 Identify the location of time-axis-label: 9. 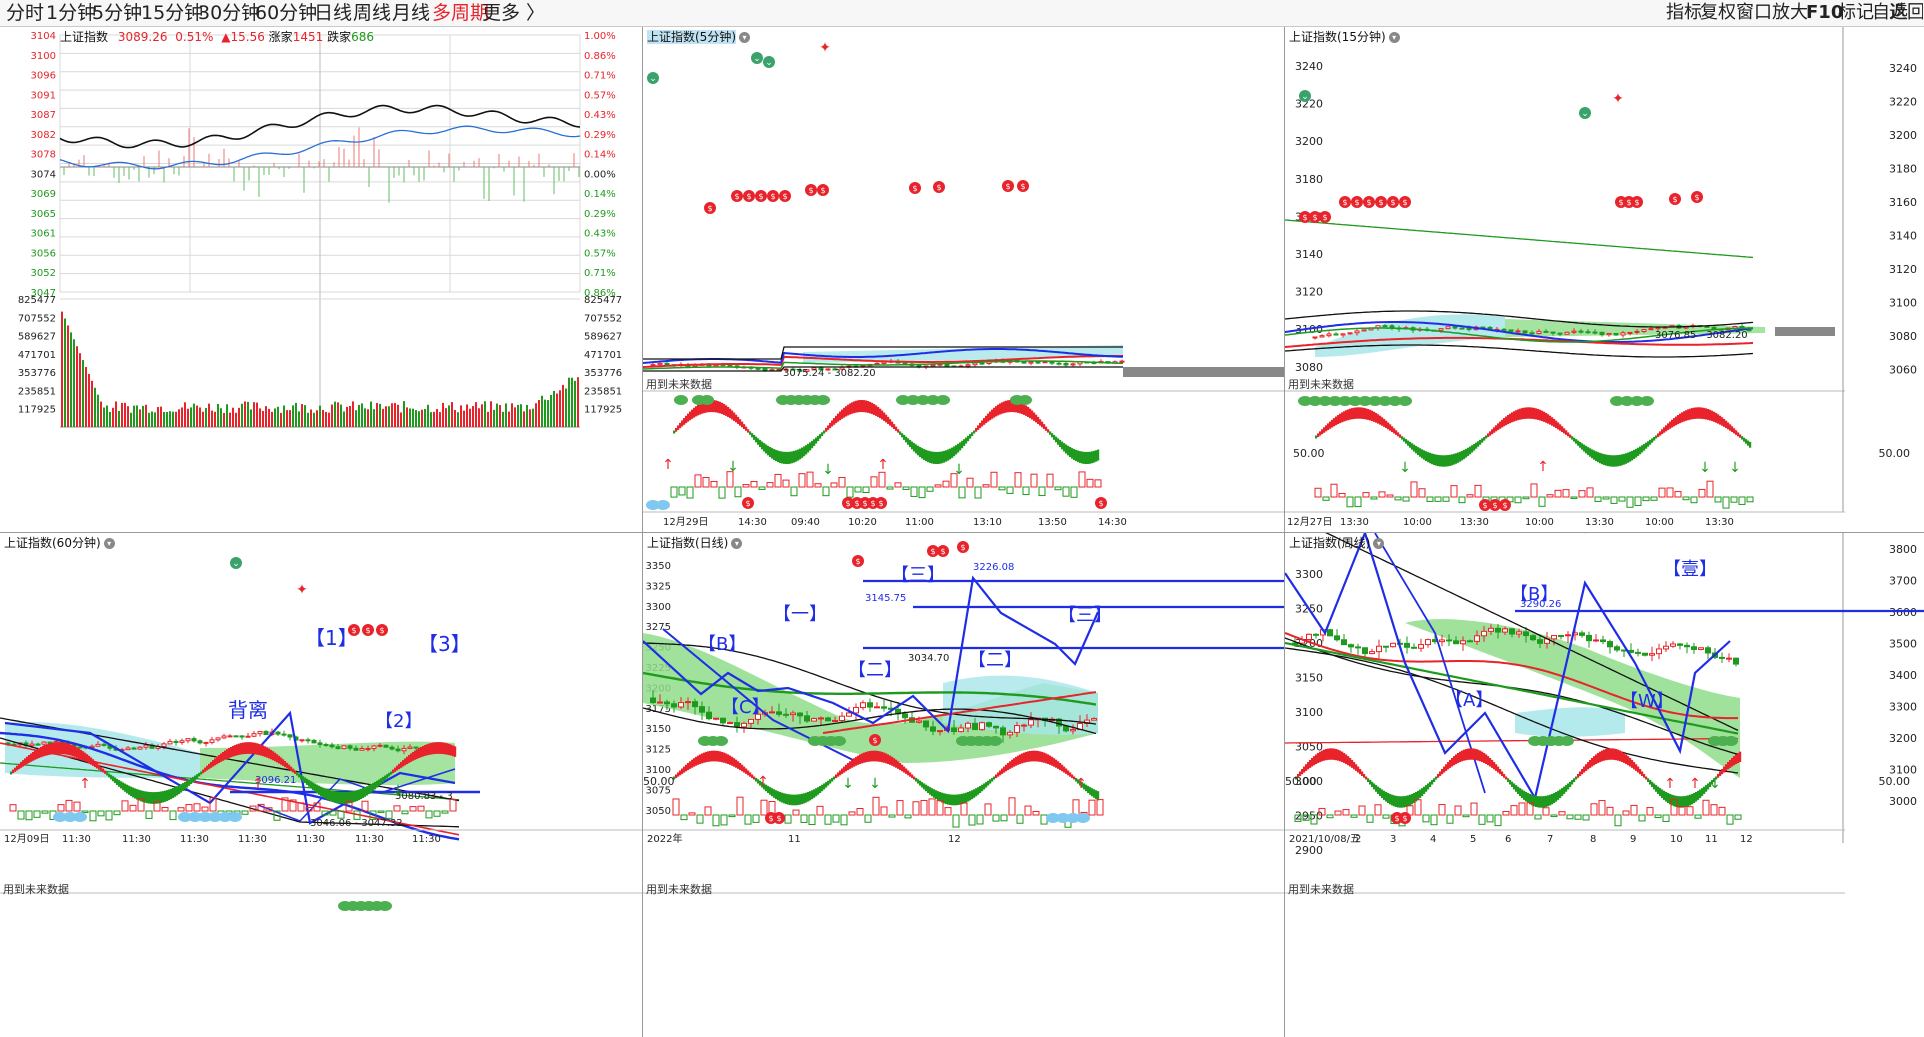
(1633, 839).